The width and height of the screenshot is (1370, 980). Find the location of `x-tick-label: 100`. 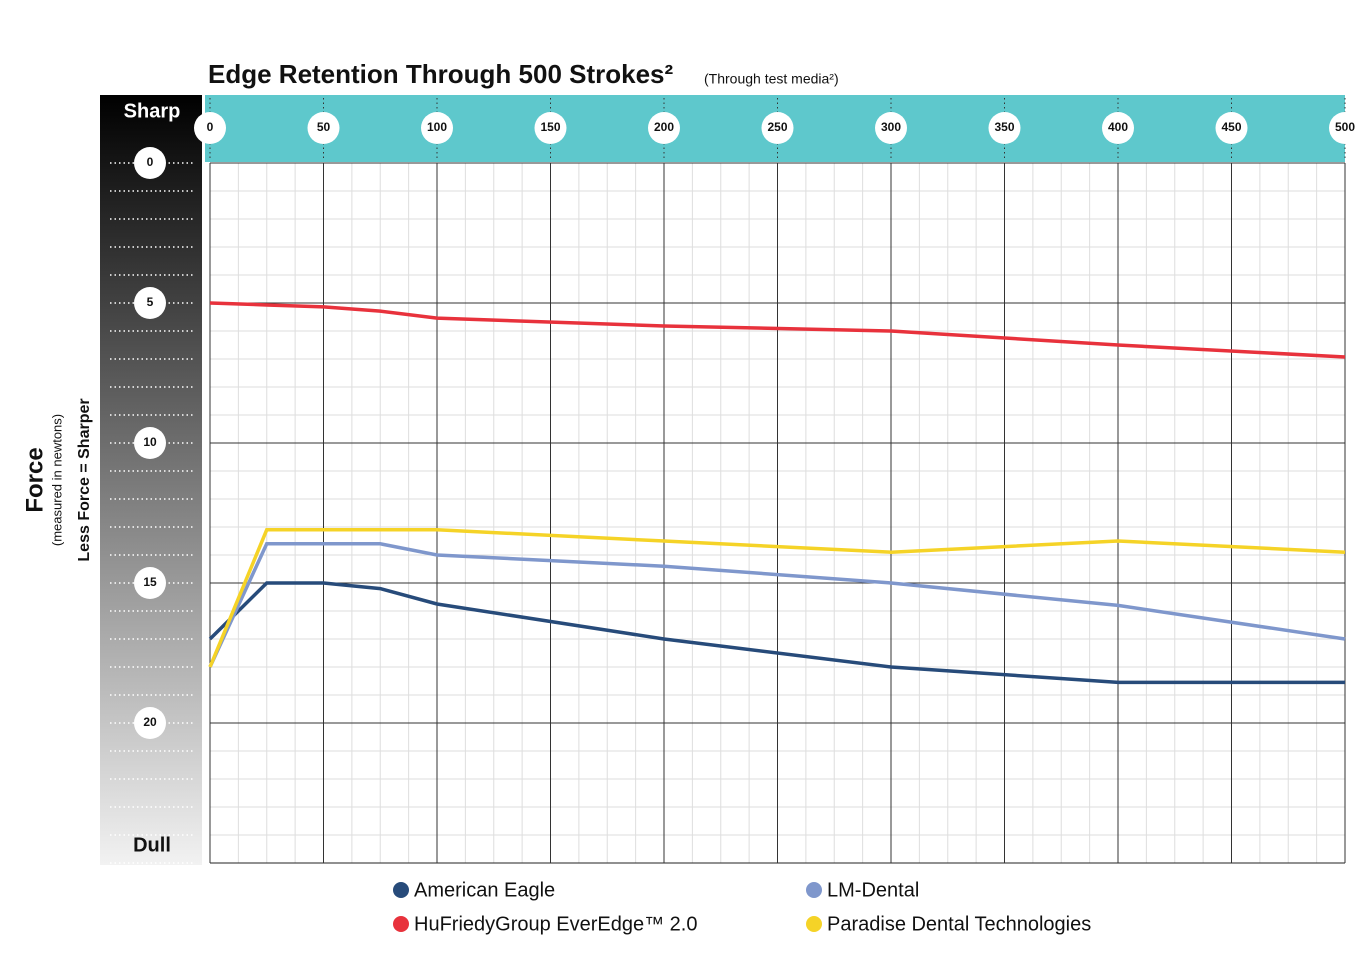

x-tick-label: 100 is located at coordinates (437, 127).